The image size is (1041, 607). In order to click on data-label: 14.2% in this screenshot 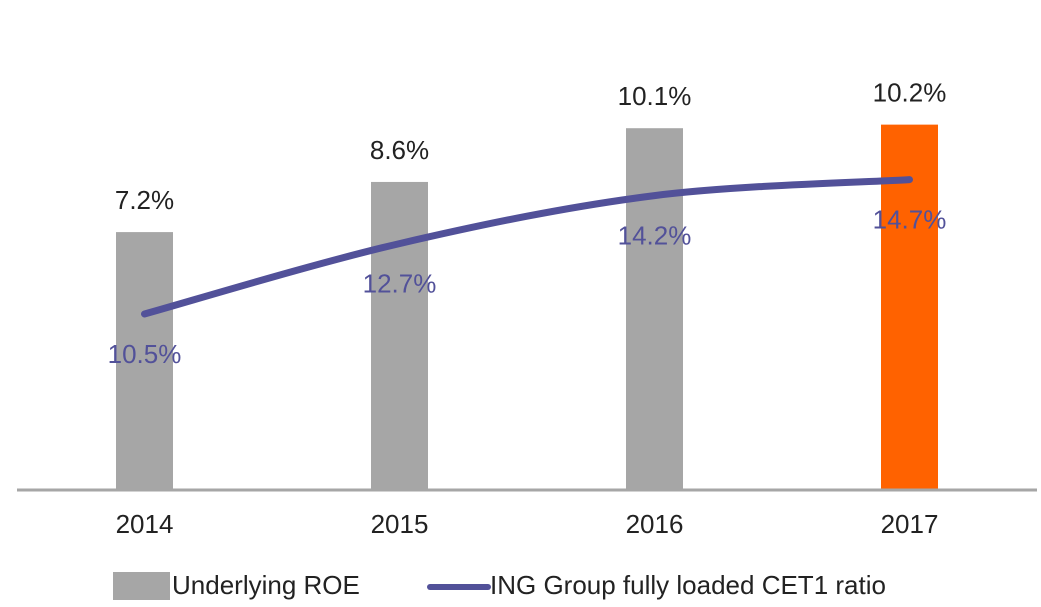, I will do `click(655, 235)`.